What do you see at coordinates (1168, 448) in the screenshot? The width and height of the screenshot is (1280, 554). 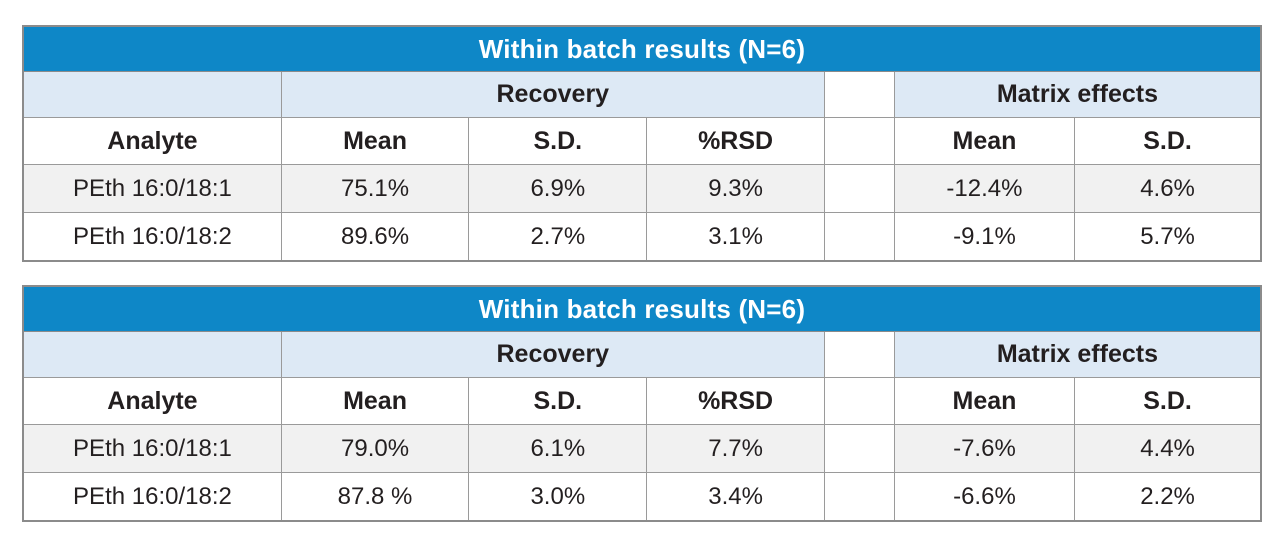 I see `matrix-sd-cell: 4.4%` at bounding box center [1168, 448].